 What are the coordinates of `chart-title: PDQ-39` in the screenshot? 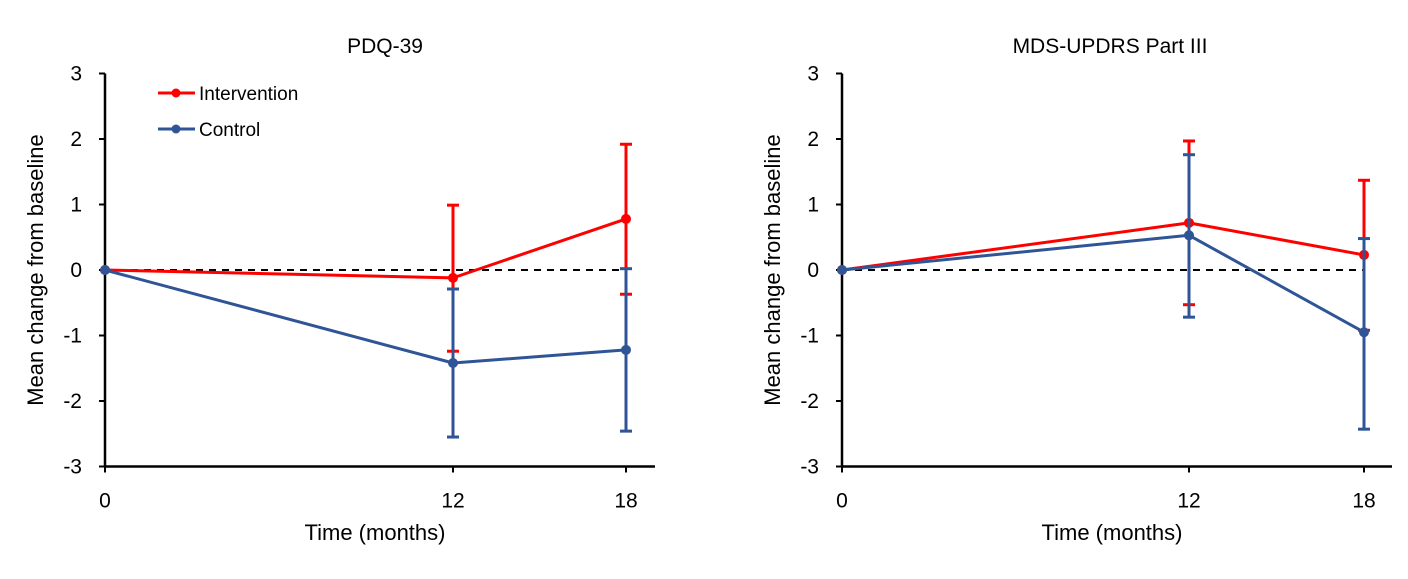 It's located at (385, 46).